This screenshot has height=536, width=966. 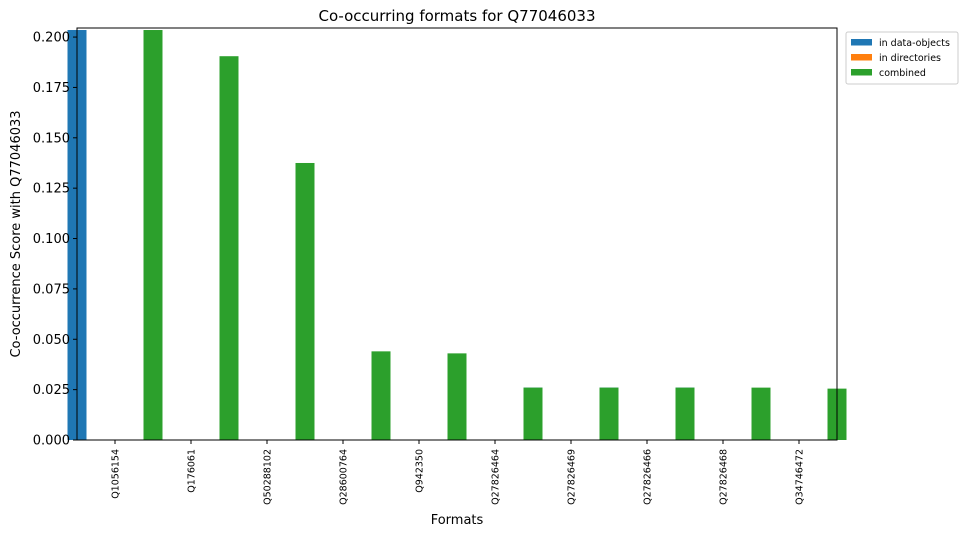 I want to click on legend: in data-objects in directories combined, so click(x=902, y=58).